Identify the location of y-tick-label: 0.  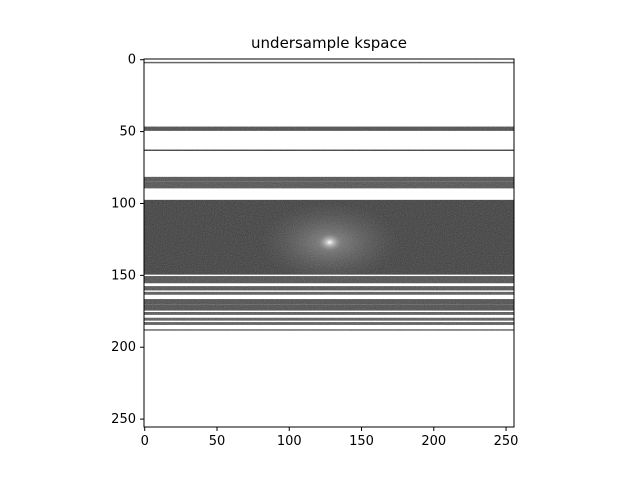
(132, 60).